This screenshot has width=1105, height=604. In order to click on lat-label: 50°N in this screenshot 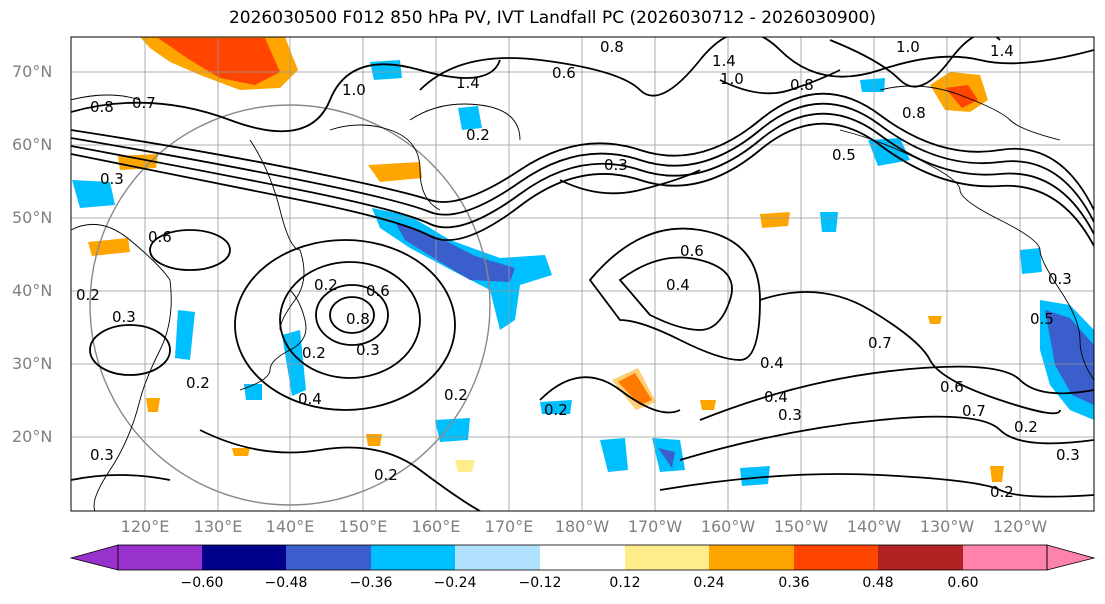, I will do `click(32, 217)`.